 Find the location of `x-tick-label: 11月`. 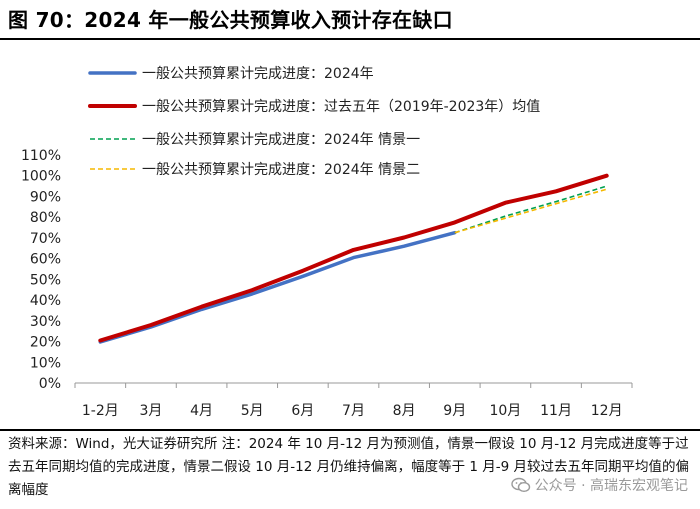

x-tick-label: 11月 is located at coordinates (556, 411).